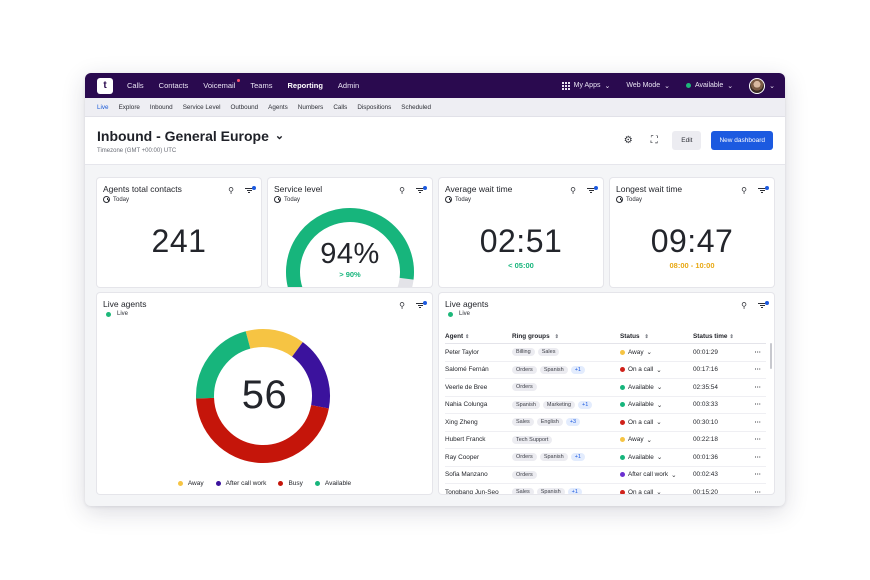 This screenshot has height=580, width=870. Describe the element at coordinates (374, 107) in the screenshot. I see `subnav-dispositions: Dispositions` at that location.